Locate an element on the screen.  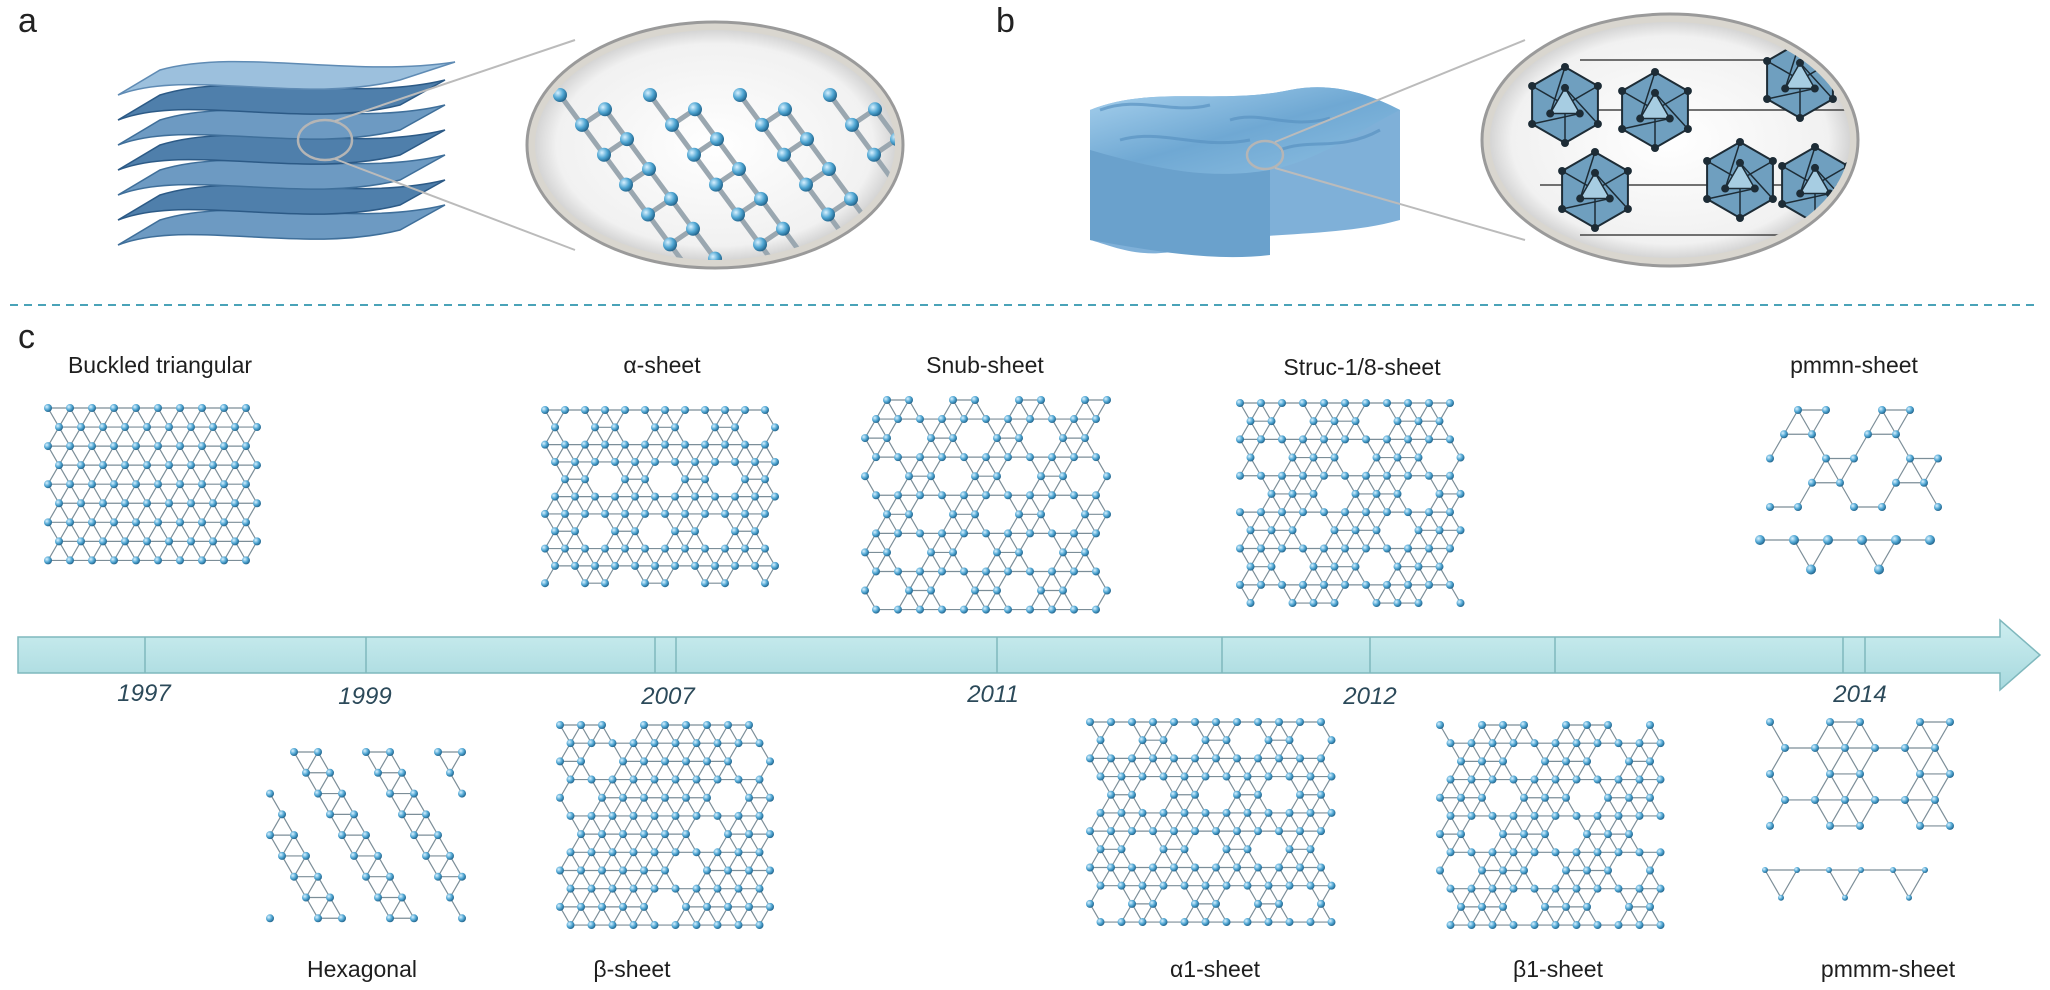
structure-label-pmmm-sheet: pmmm-sheet is located at coordinates (1888, 969).